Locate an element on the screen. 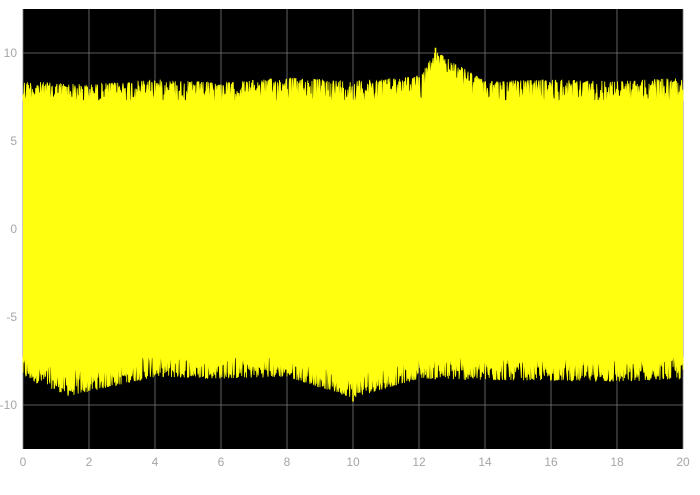  y-tick-label: 5 is located at coordinates (13, 141).